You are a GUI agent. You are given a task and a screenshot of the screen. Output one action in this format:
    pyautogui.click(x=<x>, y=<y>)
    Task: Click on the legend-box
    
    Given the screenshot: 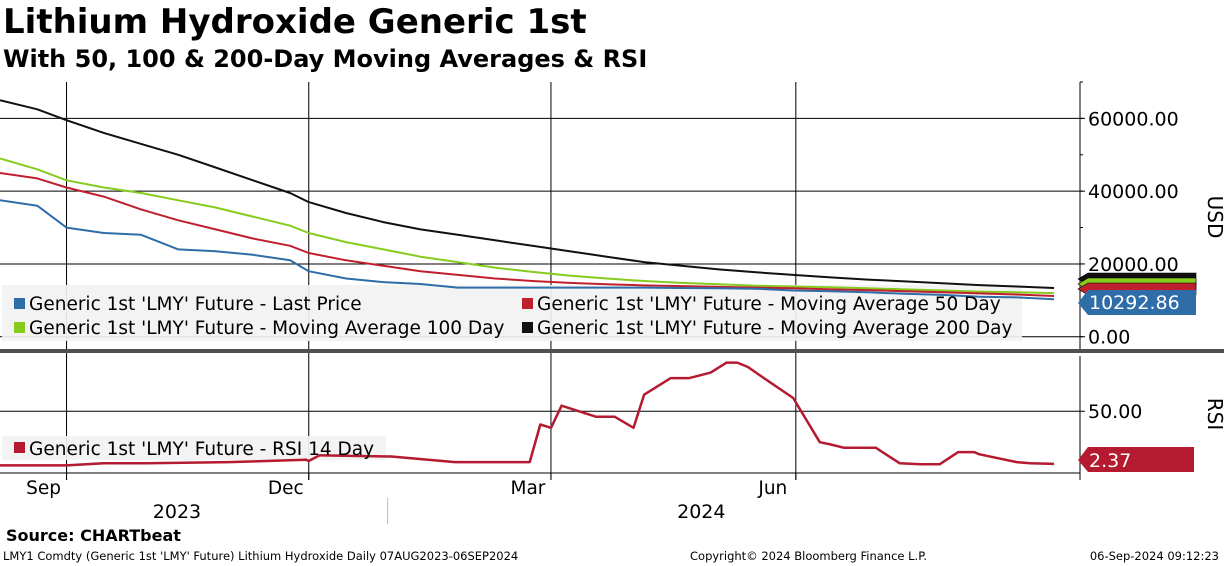 What is the action you would take?
    pyautogui.click(x=512, y=313)
    